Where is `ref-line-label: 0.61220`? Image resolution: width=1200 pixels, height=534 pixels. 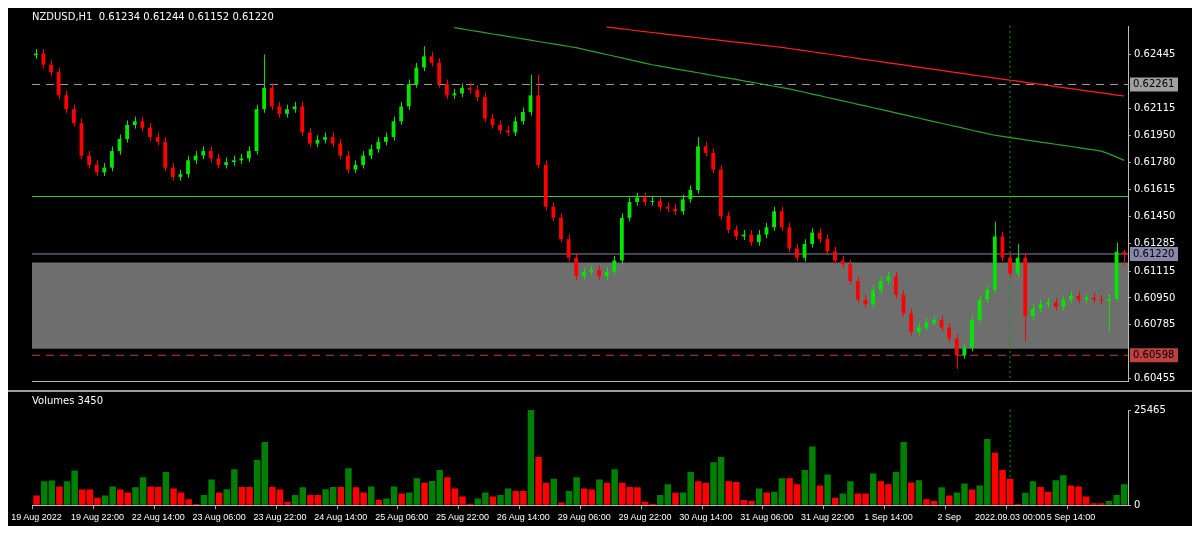
ref-line-label: 0.61220 is located at coordinates (1154, 253).